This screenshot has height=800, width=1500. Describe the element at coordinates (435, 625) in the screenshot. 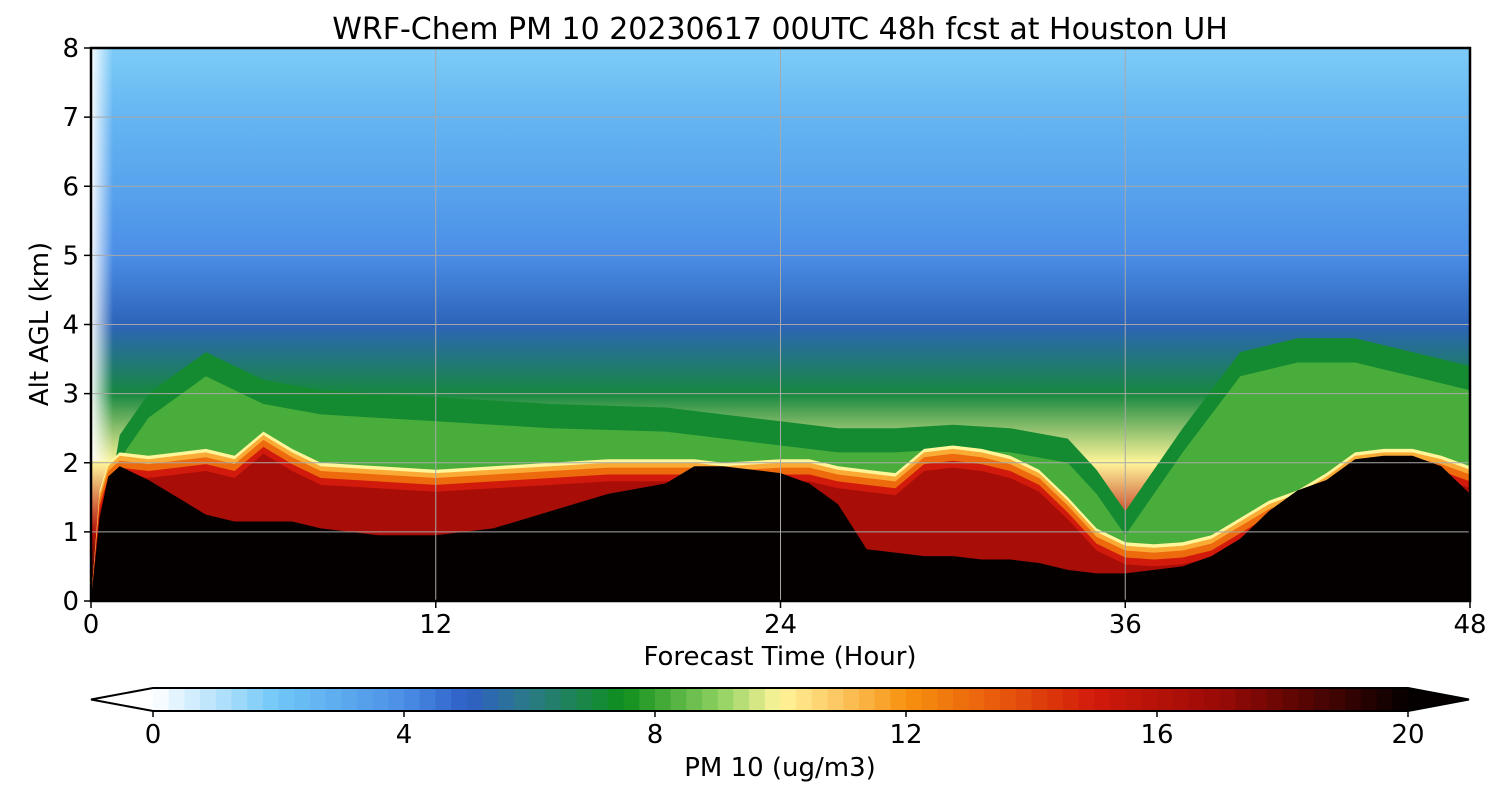

I see `x-tick-label: 12` at that location.